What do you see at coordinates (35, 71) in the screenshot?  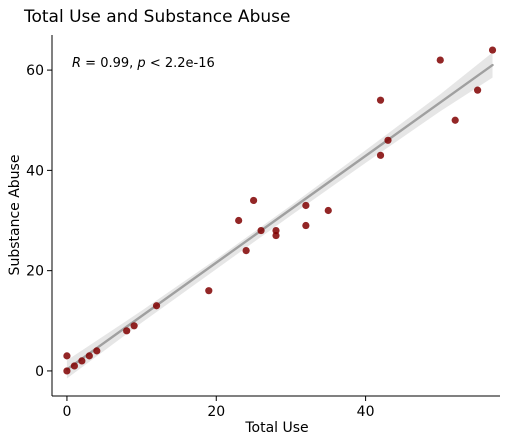 I see `y-tick-label: 60` at bounding box center [35, 71].